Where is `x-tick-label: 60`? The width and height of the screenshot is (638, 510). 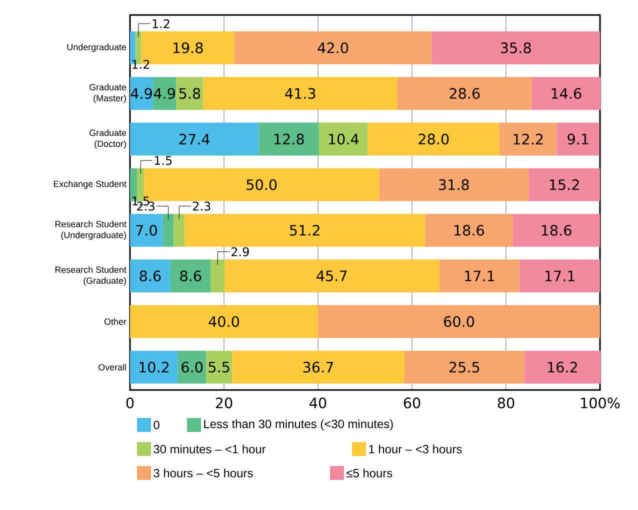
x-tick-label: 60 is located at coordinates (412, 403).